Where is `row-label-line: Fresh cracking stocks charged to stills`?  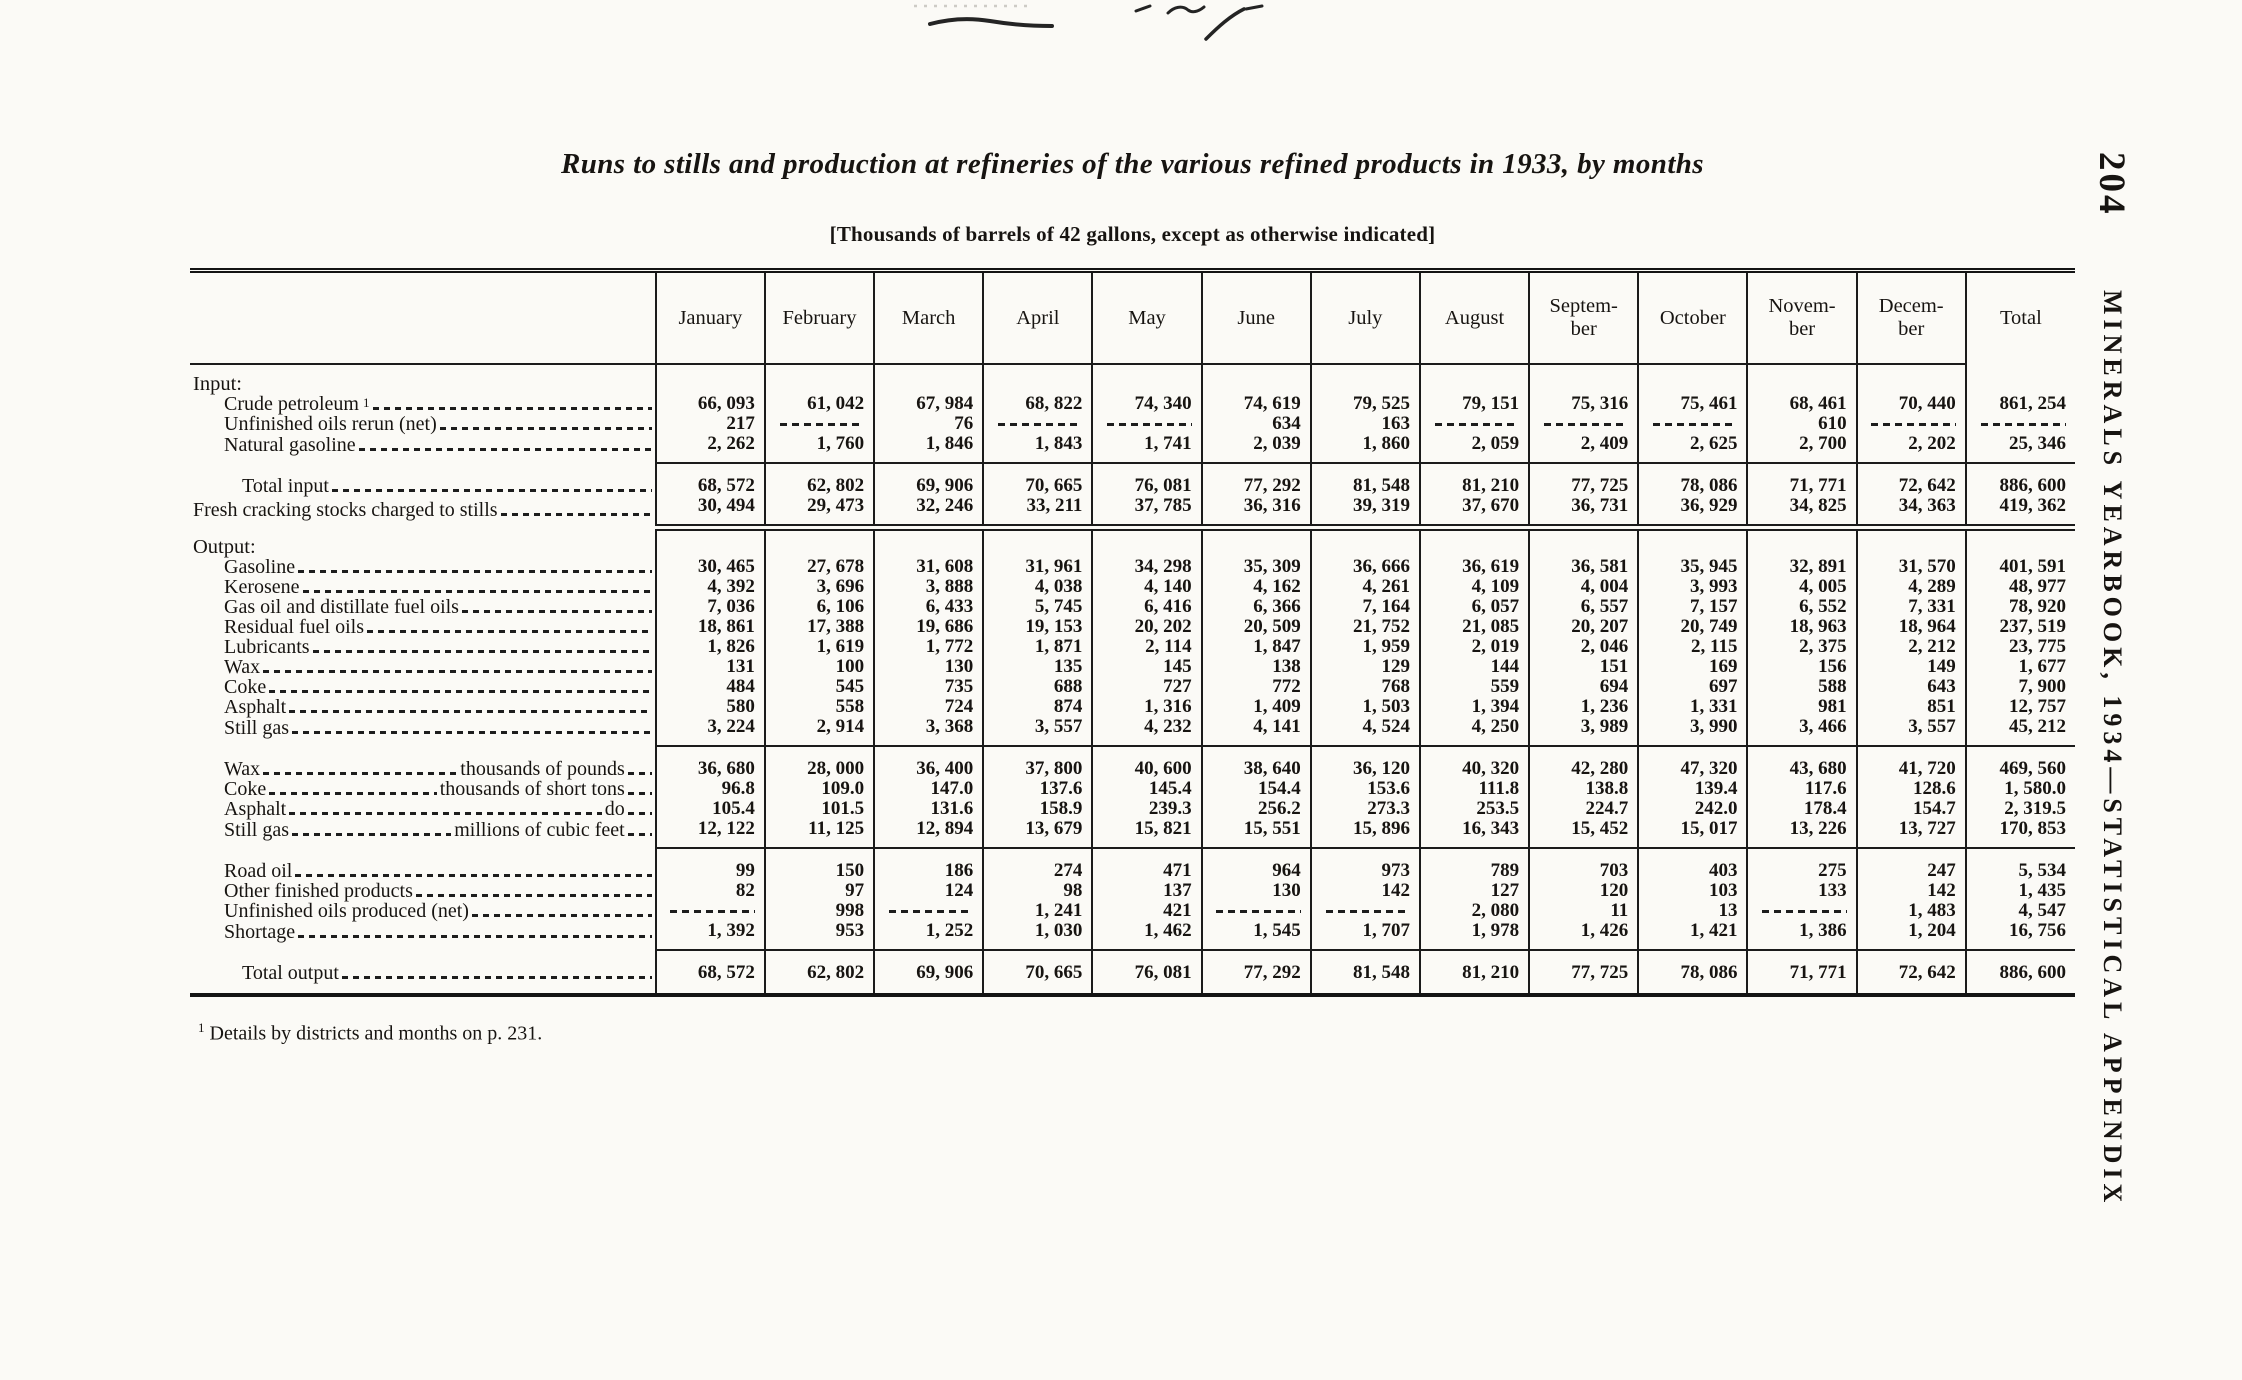 row-label-line: Fresh cracking stocks charged to stills is located at coordinates (424, 510).